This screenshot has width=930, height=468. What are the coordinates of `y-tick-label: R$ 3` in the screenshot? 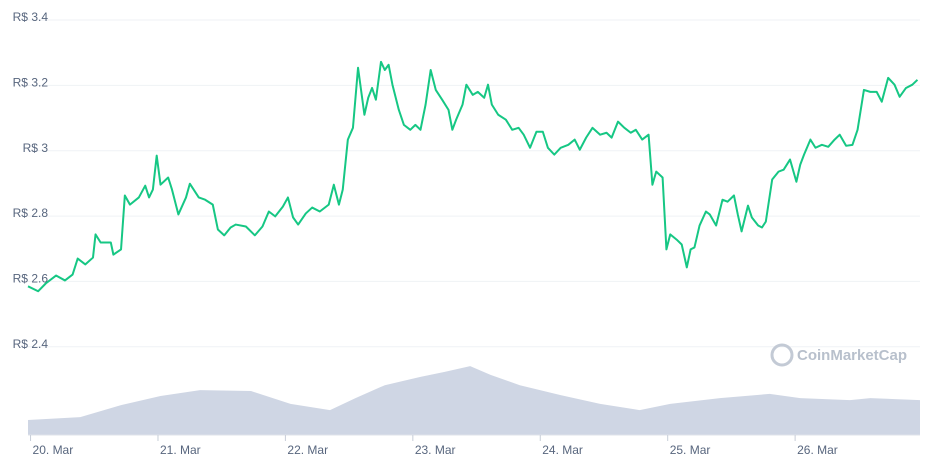 It's located at (36, 148).